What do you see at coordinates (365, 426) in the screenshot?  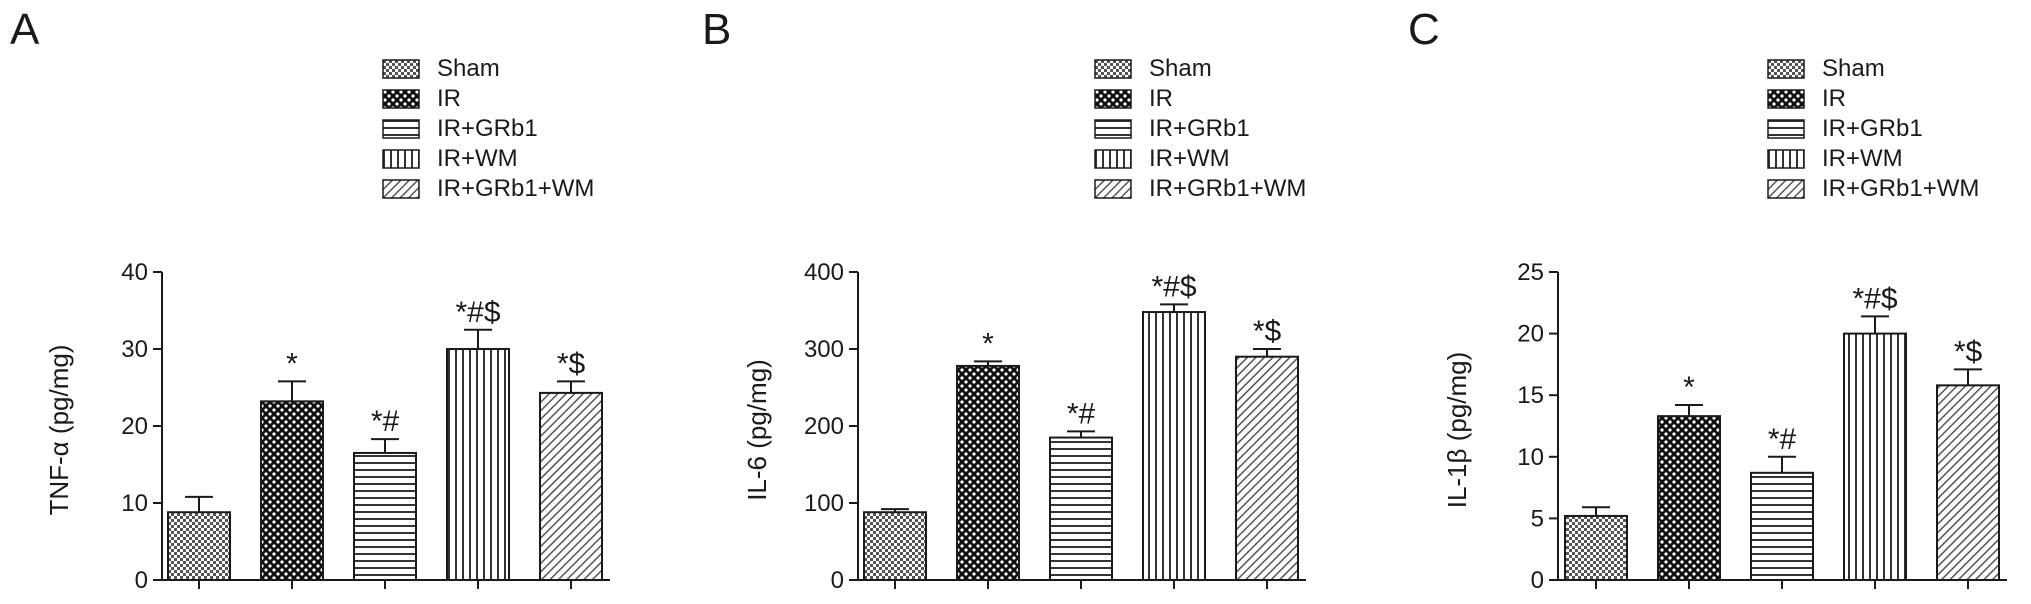 I see `plot-area: 0 10 20 30 40 * *# *#$ *$` at bounding box center [365, 426].